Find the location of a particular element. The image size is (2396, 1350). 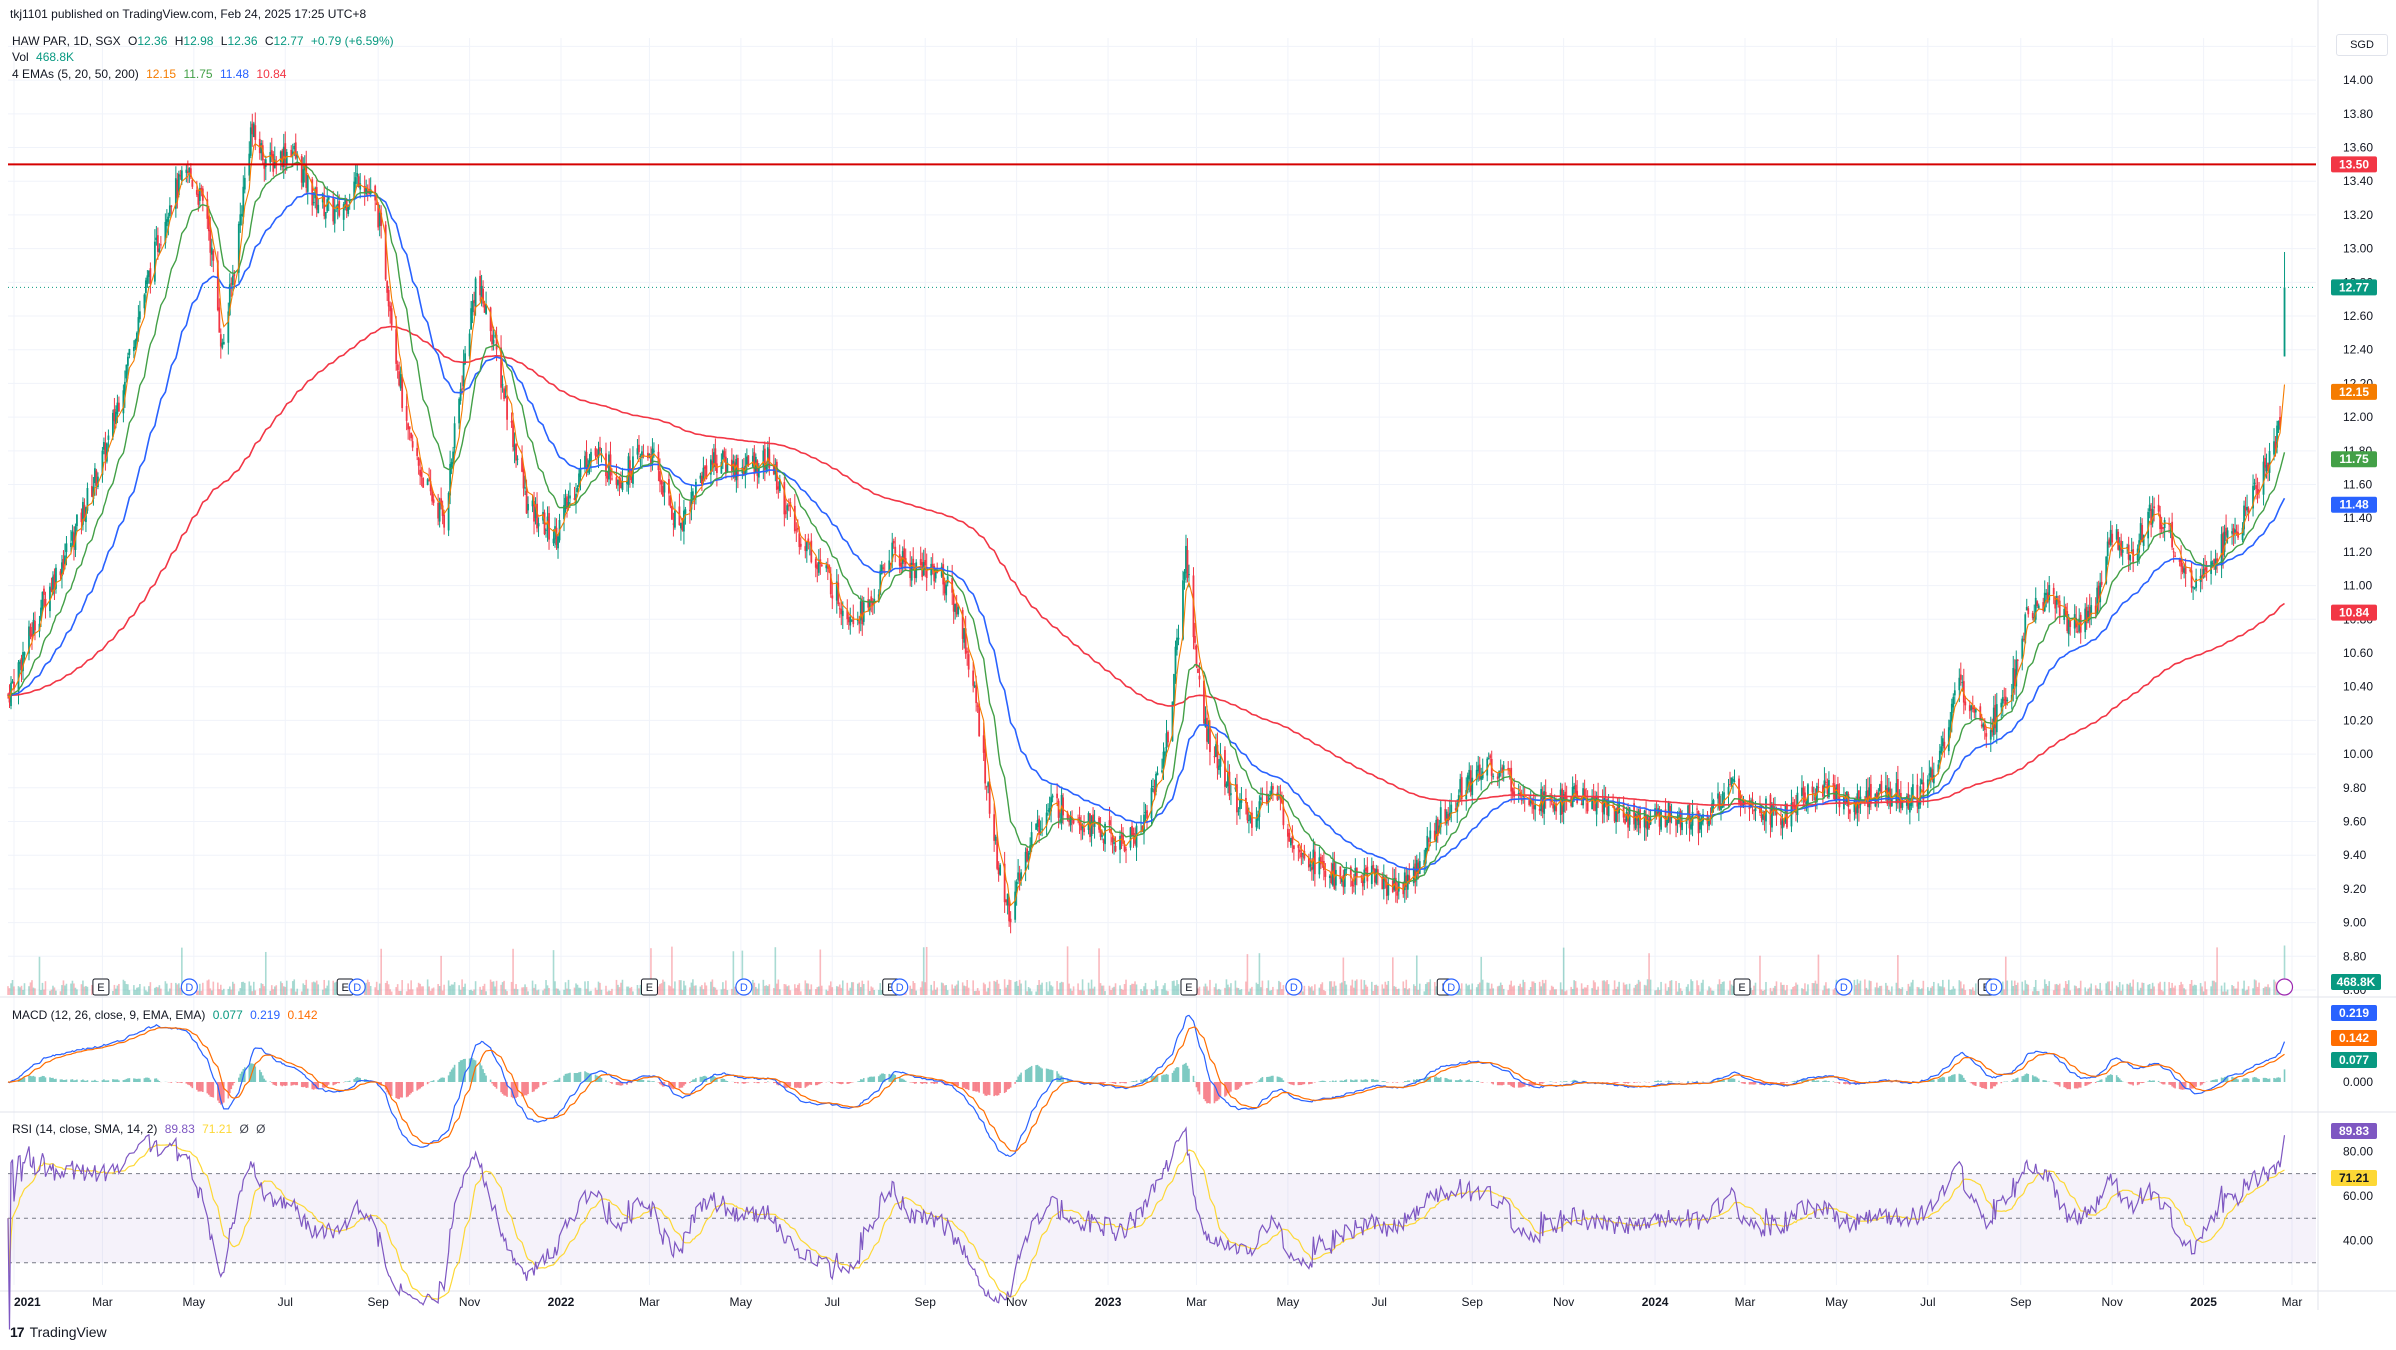

price-tick-label: 10.40 is located at coordinates (2358, 687).